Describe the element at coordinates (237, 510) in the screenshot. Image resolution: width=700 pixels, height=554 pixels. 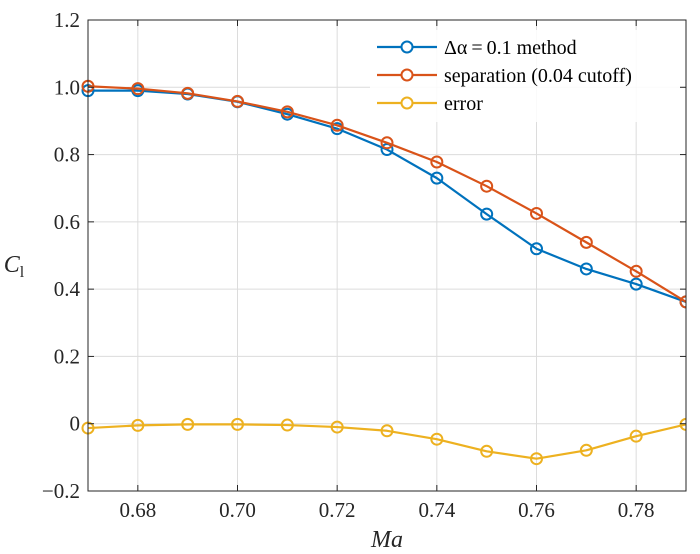
I see `x-tick-label: 0.70` at that location.